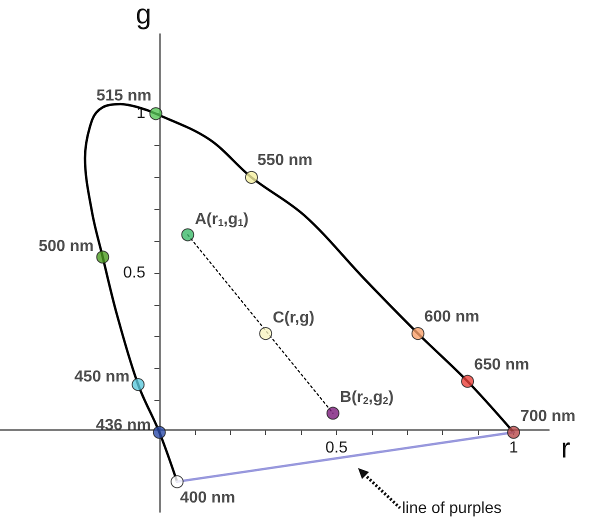 The height and width of the screenshot is (532, 589). I want to click on x-axis-title: r, so click(565, 448).